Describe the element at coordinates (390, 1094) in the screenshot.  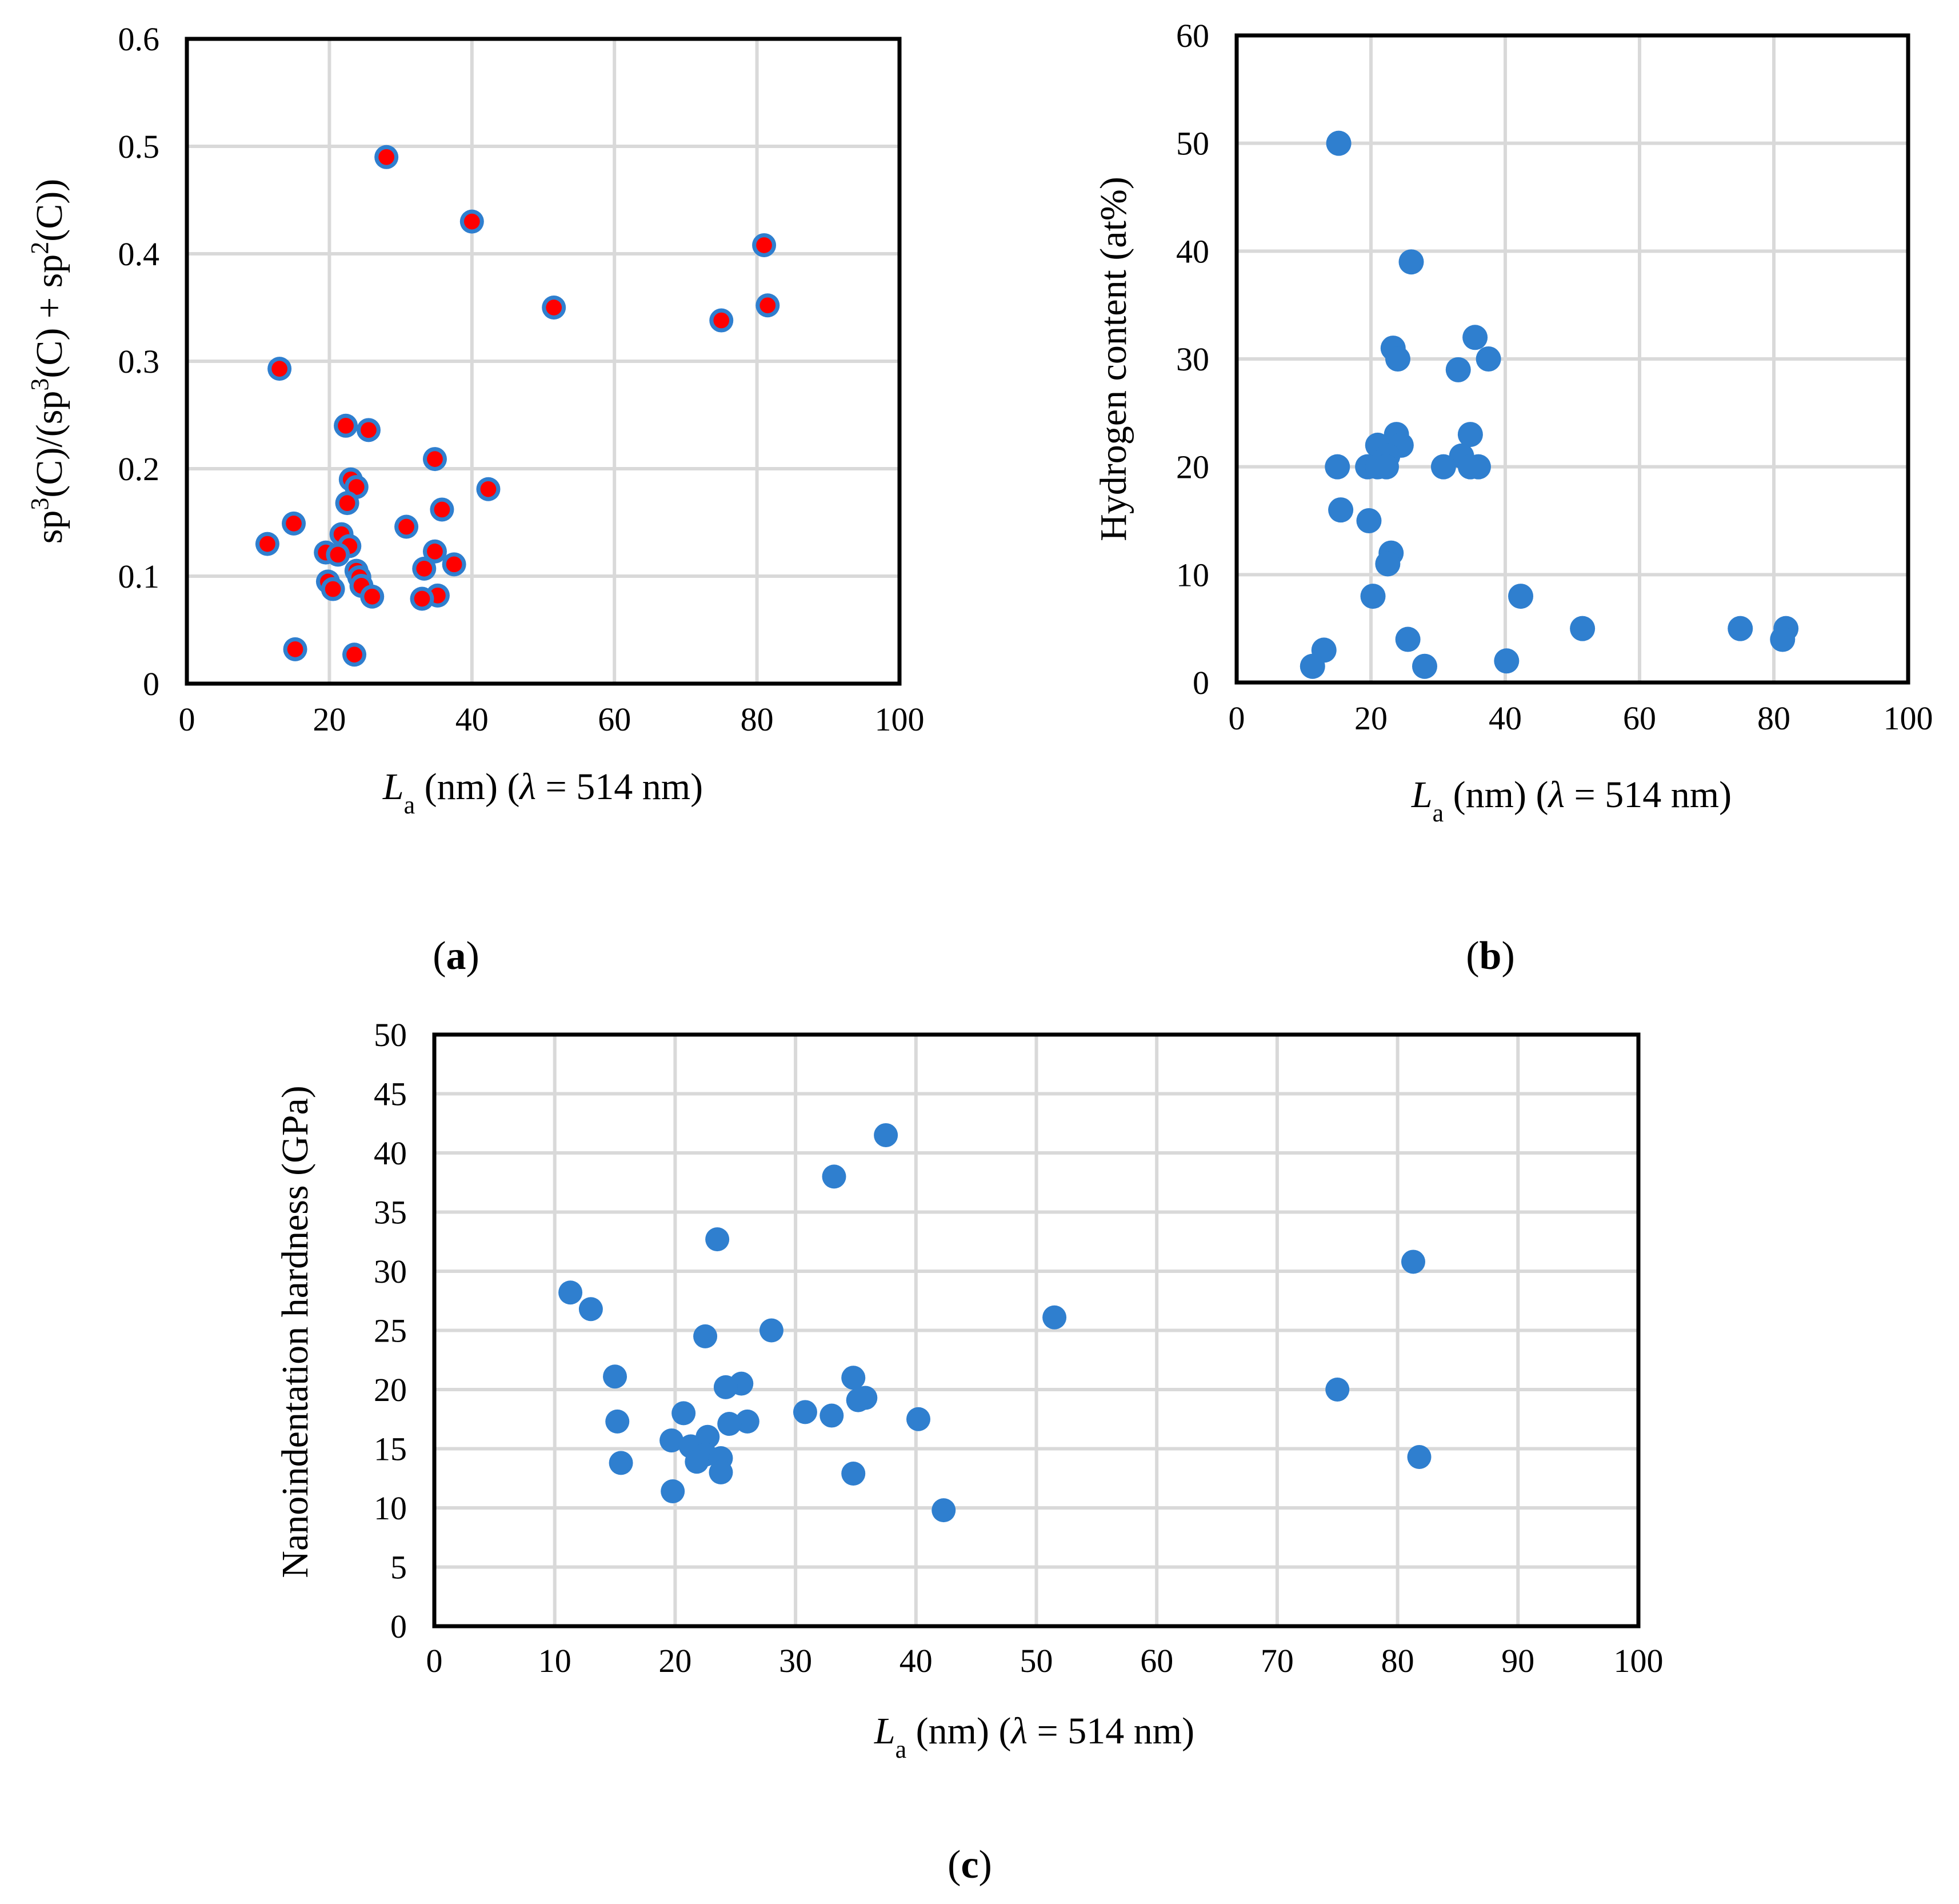
I see `panel-c-y-tick: 45` at that location.